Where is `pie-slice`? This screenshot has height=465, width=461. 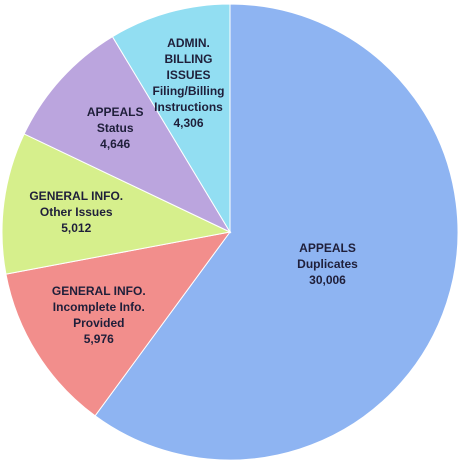
pie-slice is located at coordinates (171, 118).